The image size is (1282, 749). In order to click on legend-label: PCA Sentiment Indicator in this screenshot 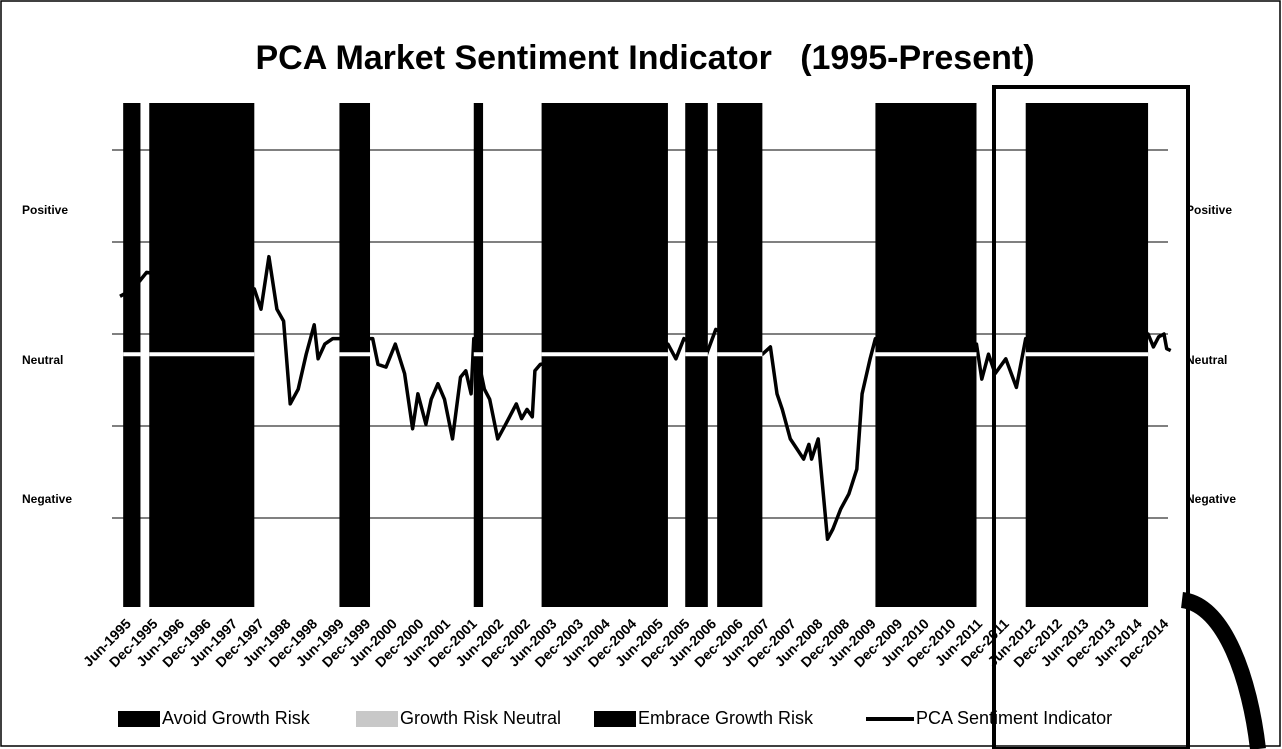, I will do `click(1014, 718)`.